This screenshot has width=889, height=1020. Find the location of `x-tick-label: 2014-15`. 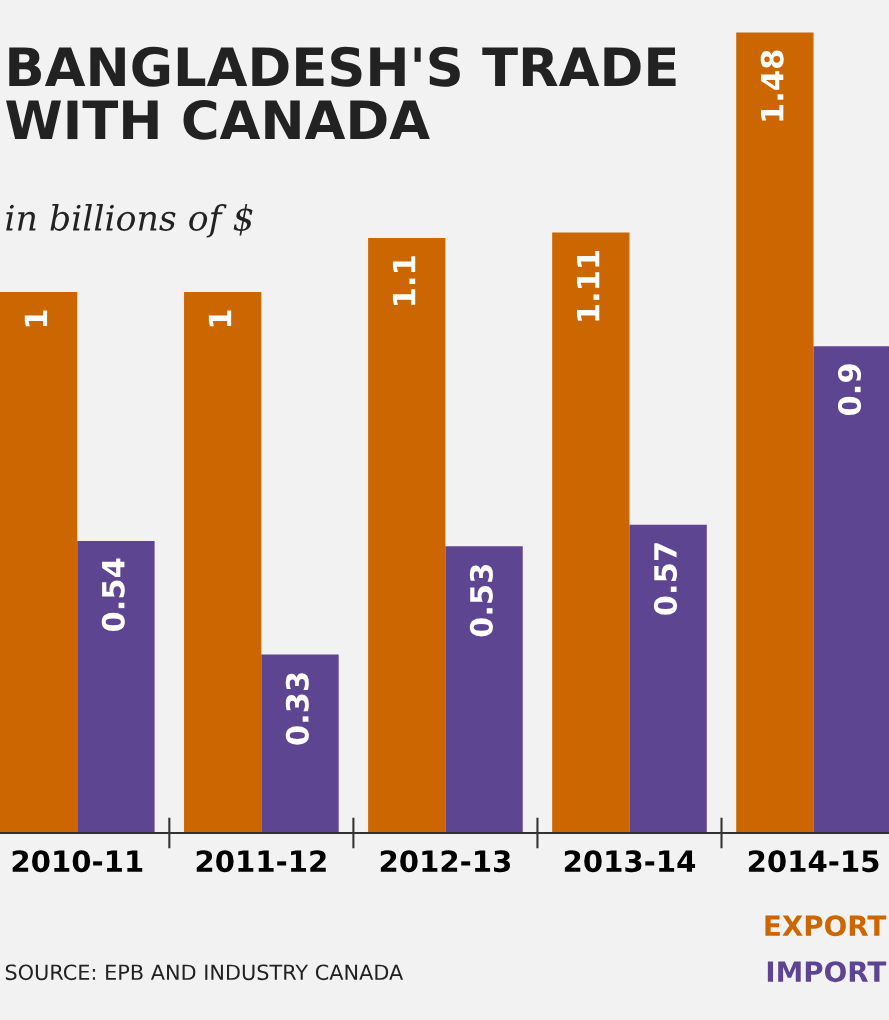

x-tick-label: 2014-15 is located at coordinates (813, 861).